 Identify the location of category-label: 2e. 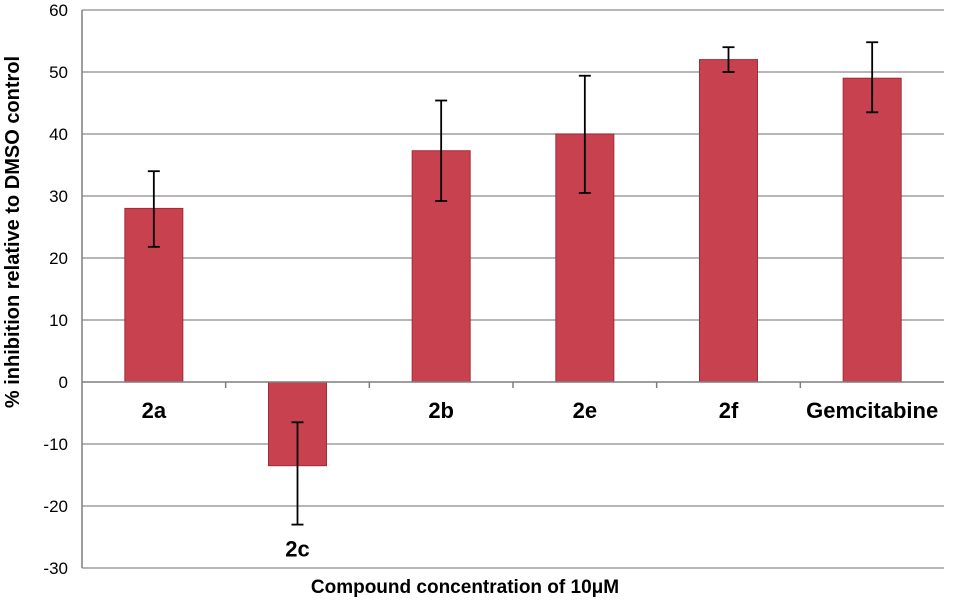
(585, 410).